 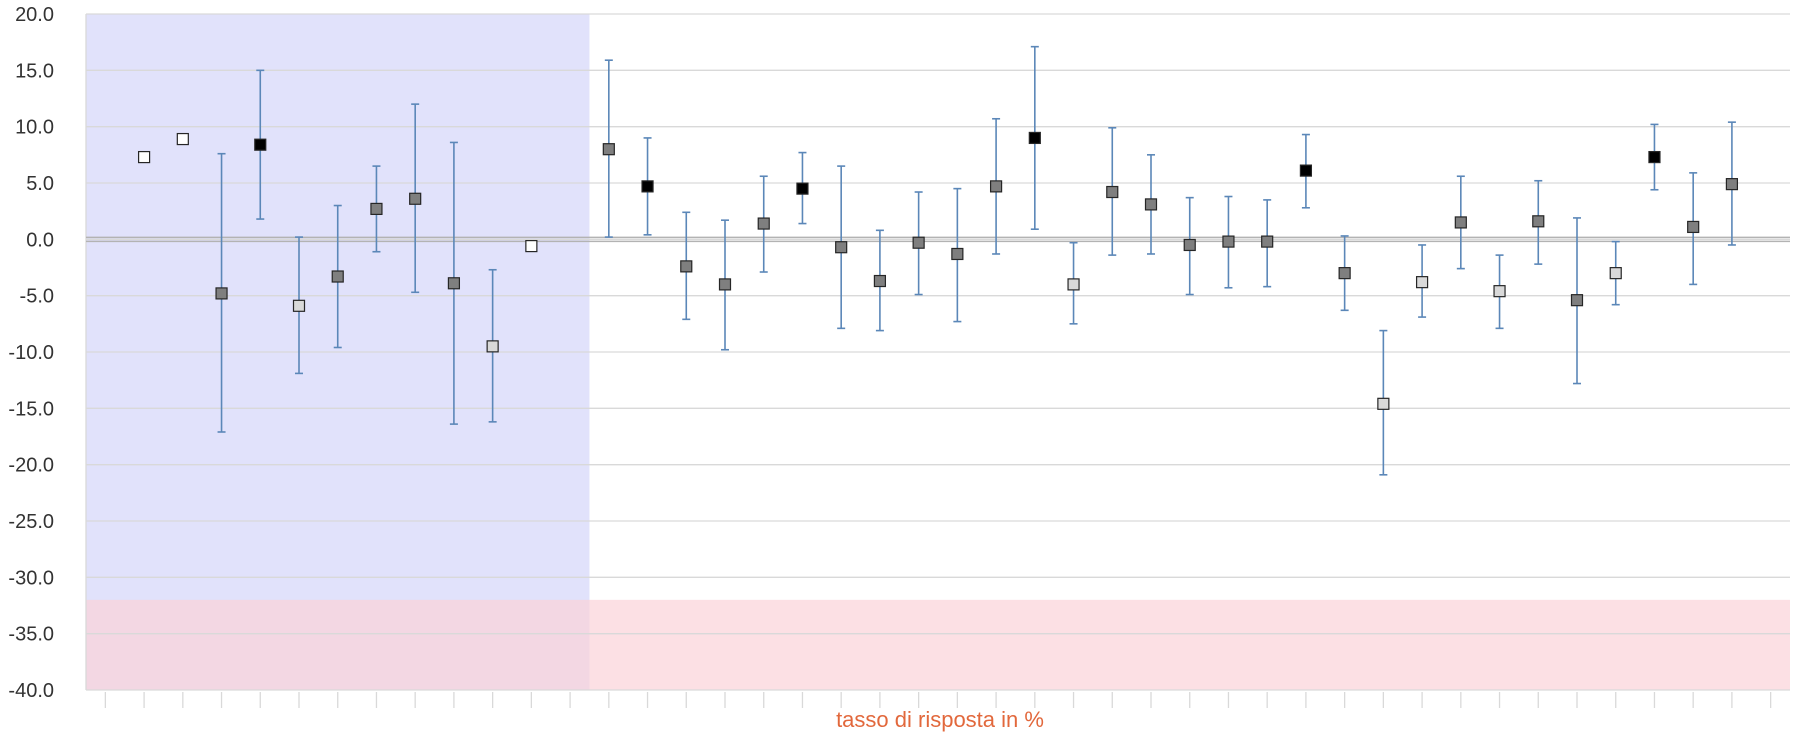 I want to click on y-tick-label: -35.0, so click(x=31, y=635).